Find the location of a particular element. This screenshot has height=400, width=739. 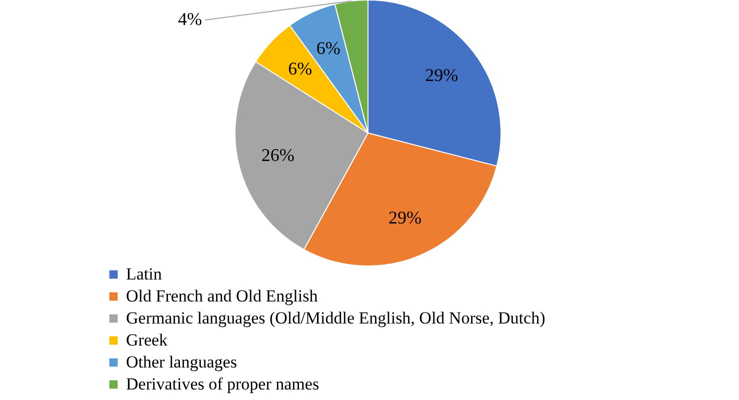

legend-label: Germanic languages (Old/Middle English, Old Norse, Dutch) is located at coordinates (336, 318).